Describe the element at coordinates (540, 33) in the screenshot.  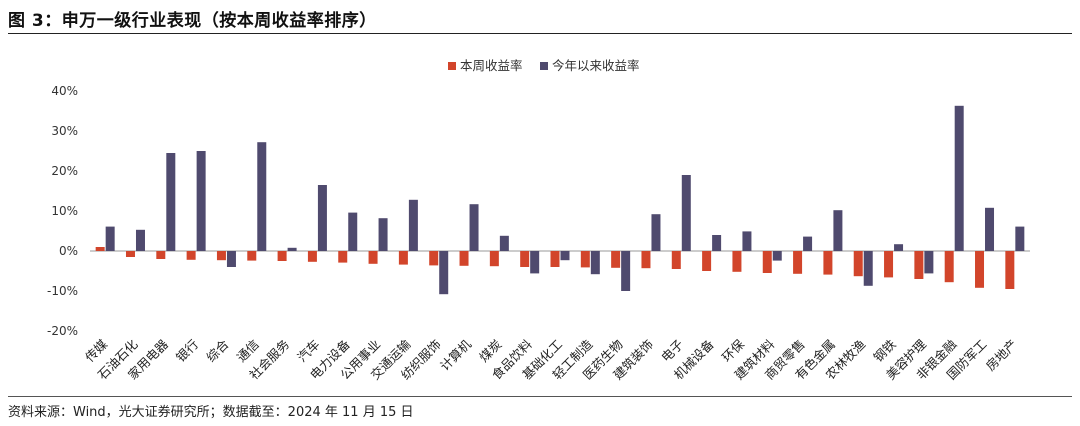
I see `title-rule` at that location.